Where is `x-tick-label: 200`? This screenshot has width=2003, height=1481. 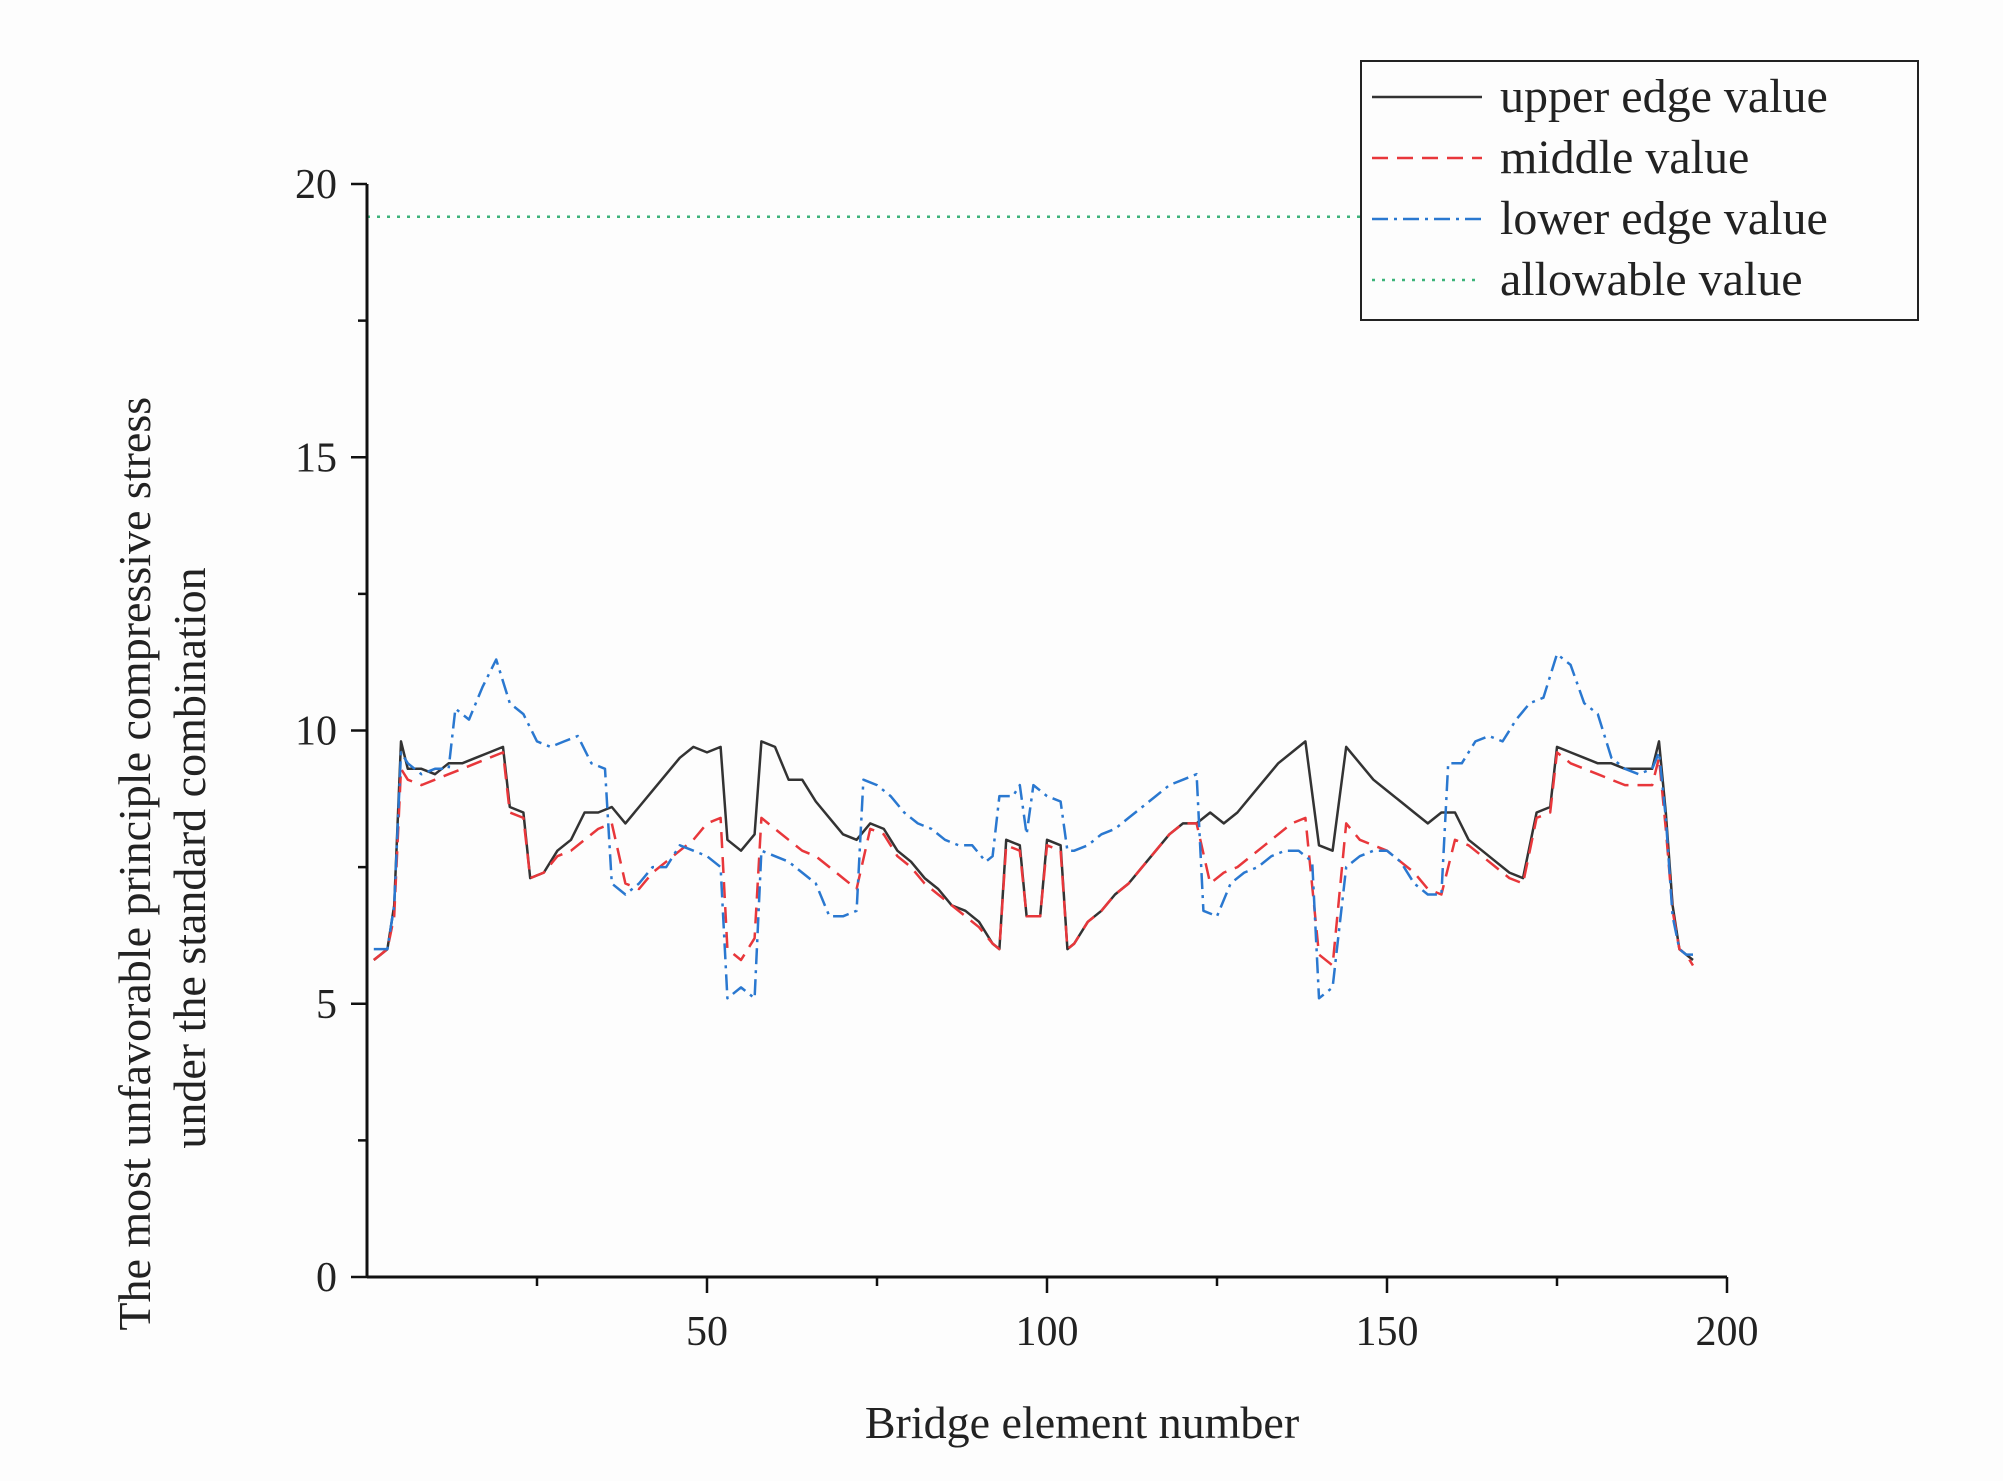 x-tick-label: 200 is located at coordinates (1727, 1332).